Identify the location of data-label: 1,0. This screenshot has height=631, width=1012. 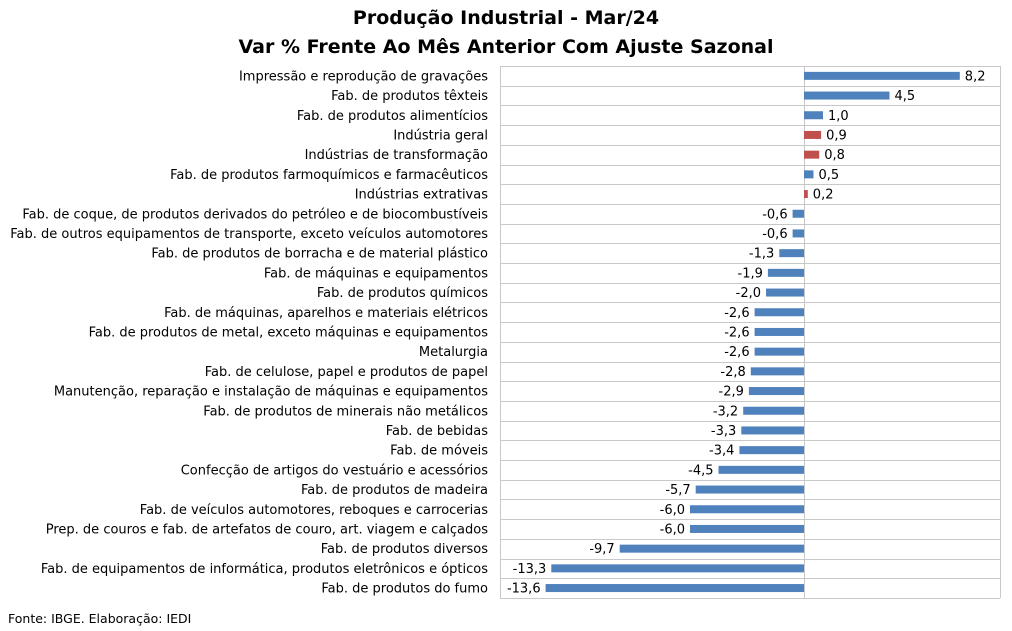
(838, 116).